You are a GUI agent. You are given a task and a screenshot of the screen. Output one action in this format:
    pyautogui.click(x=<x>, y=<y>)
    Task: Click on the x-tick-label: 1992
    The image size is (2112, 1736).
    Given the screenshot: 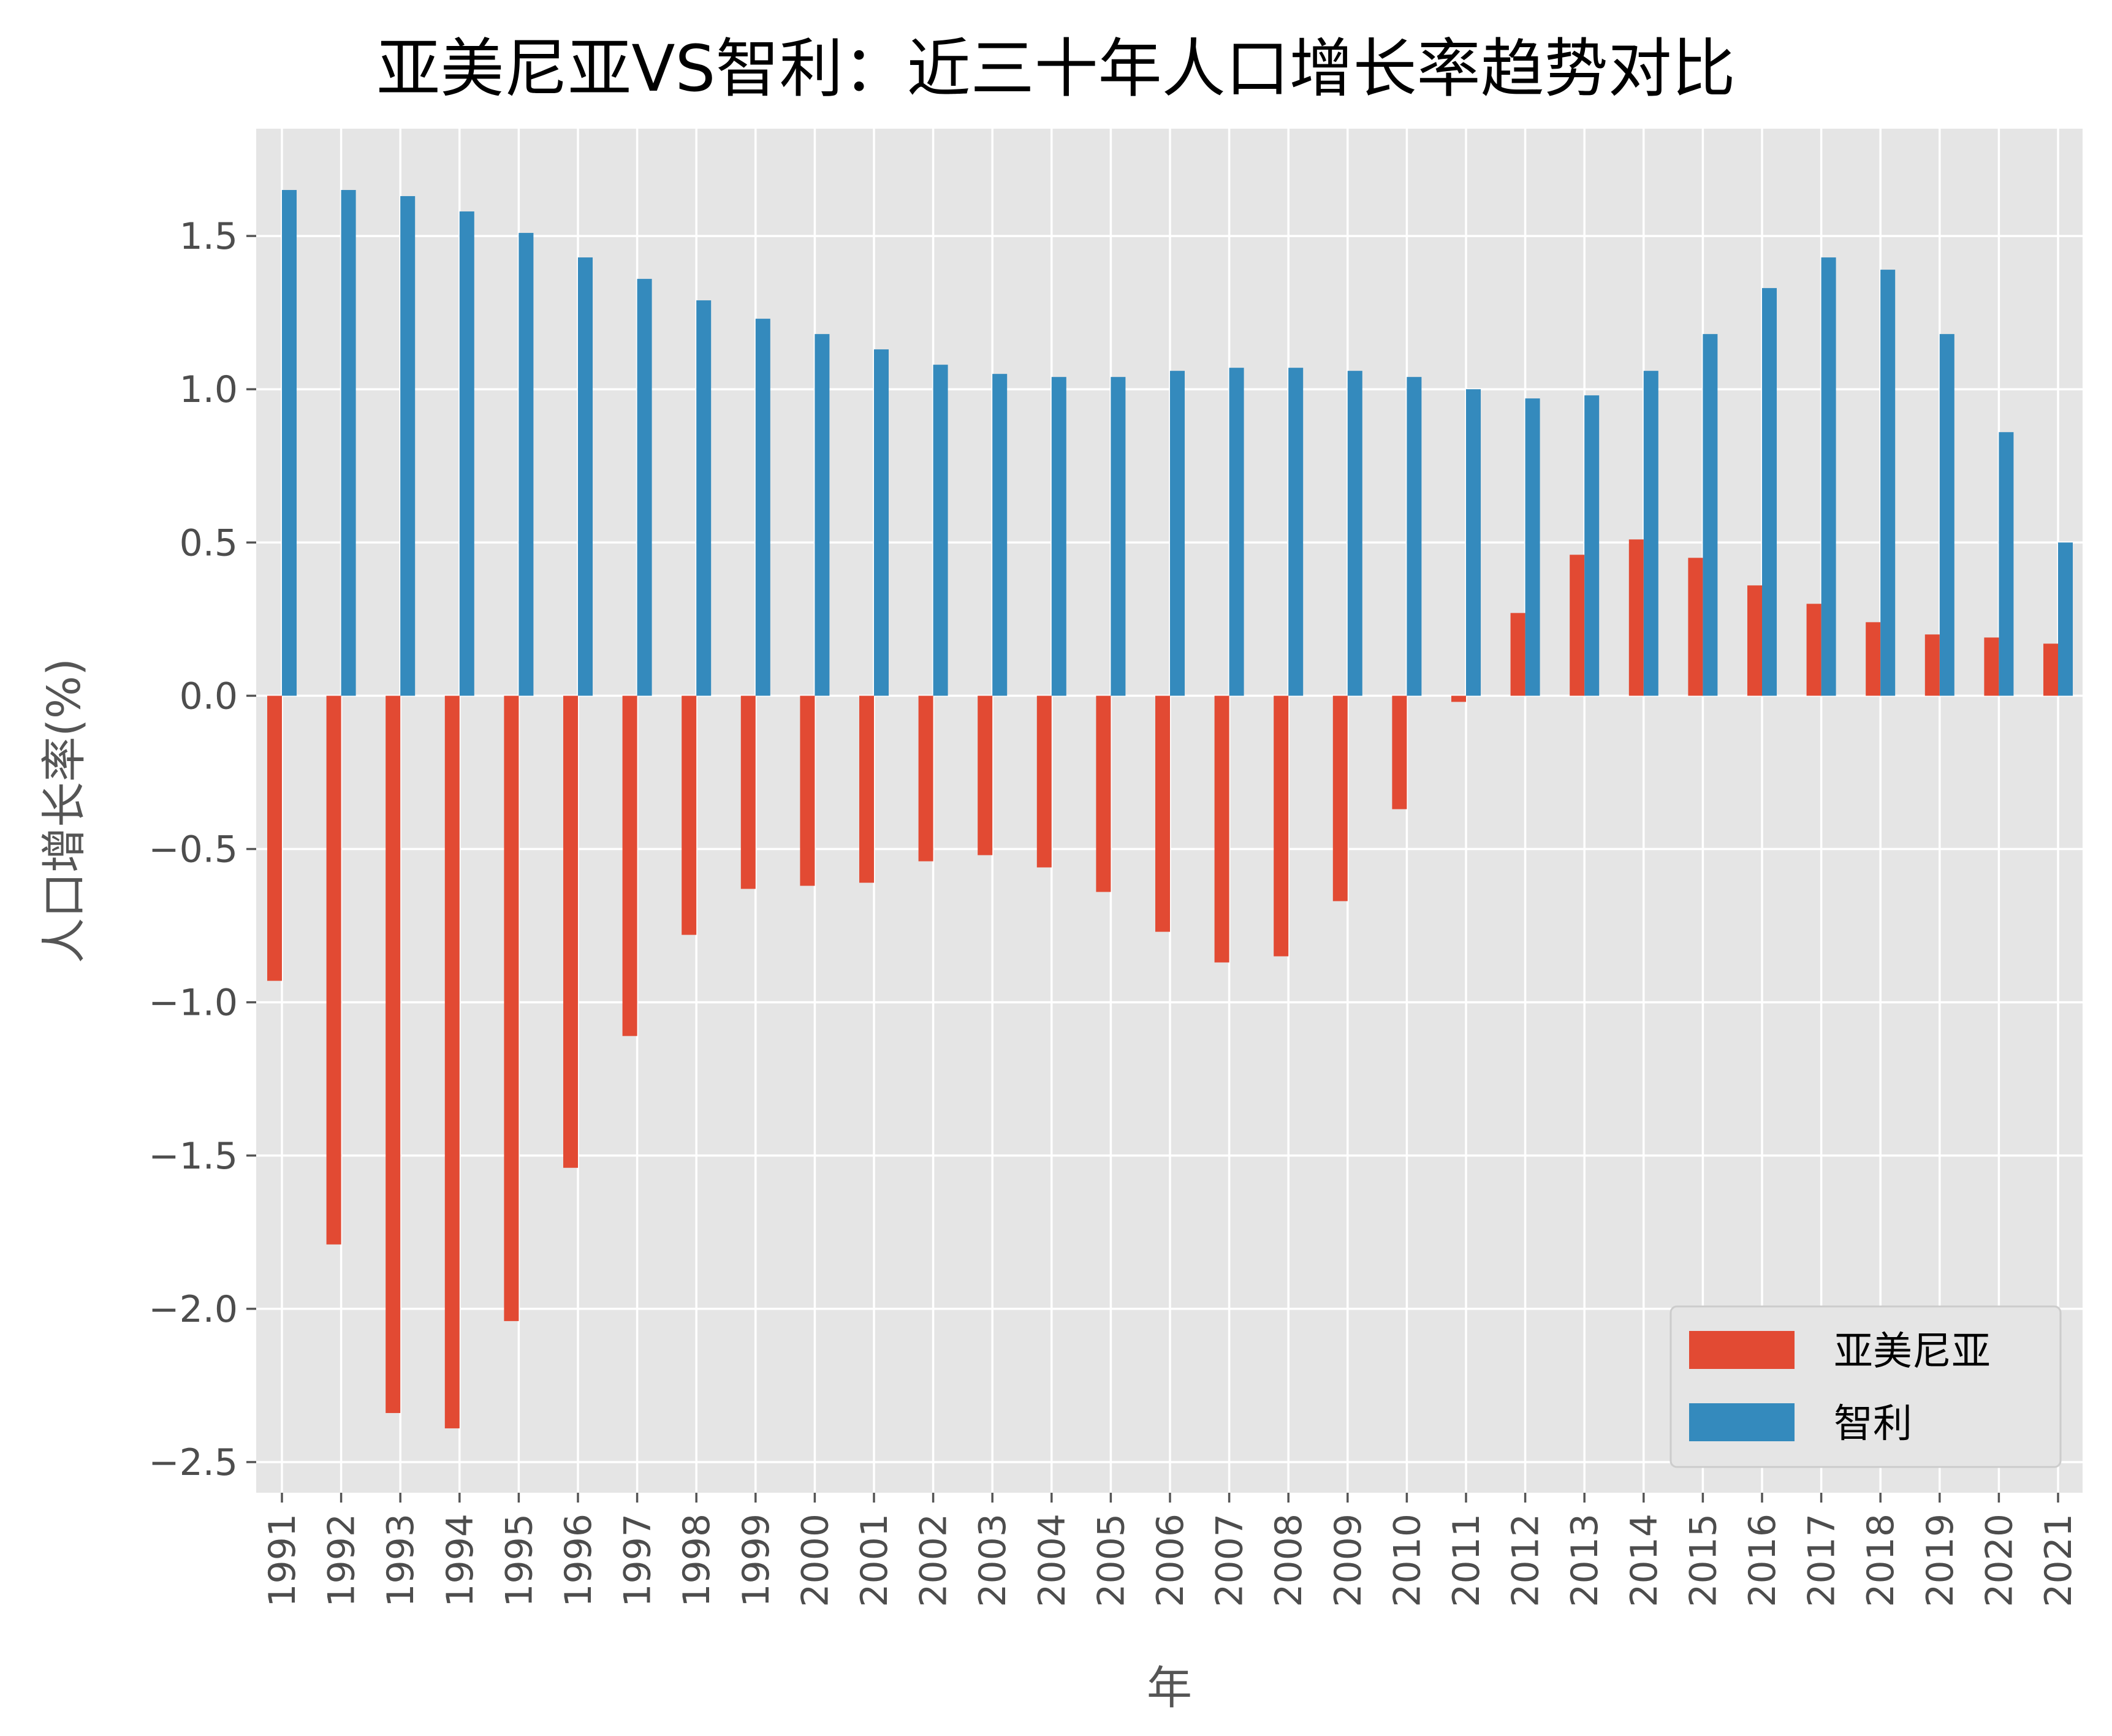 What is the action you would take?
    pyautogui.click(x=342, y=1560)
    